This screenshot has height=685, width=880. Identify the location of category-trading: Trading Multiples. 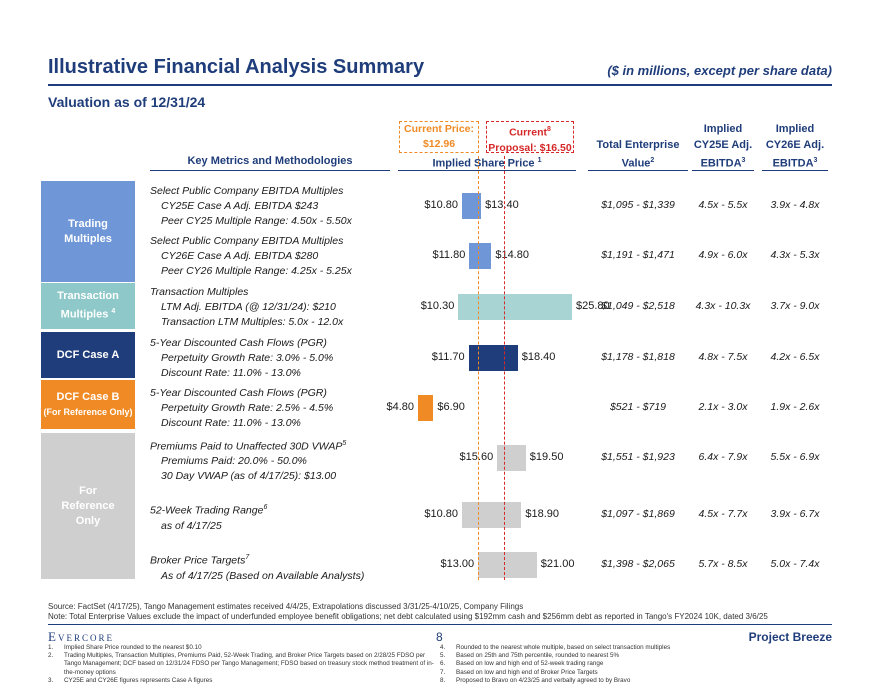
(88, 231).